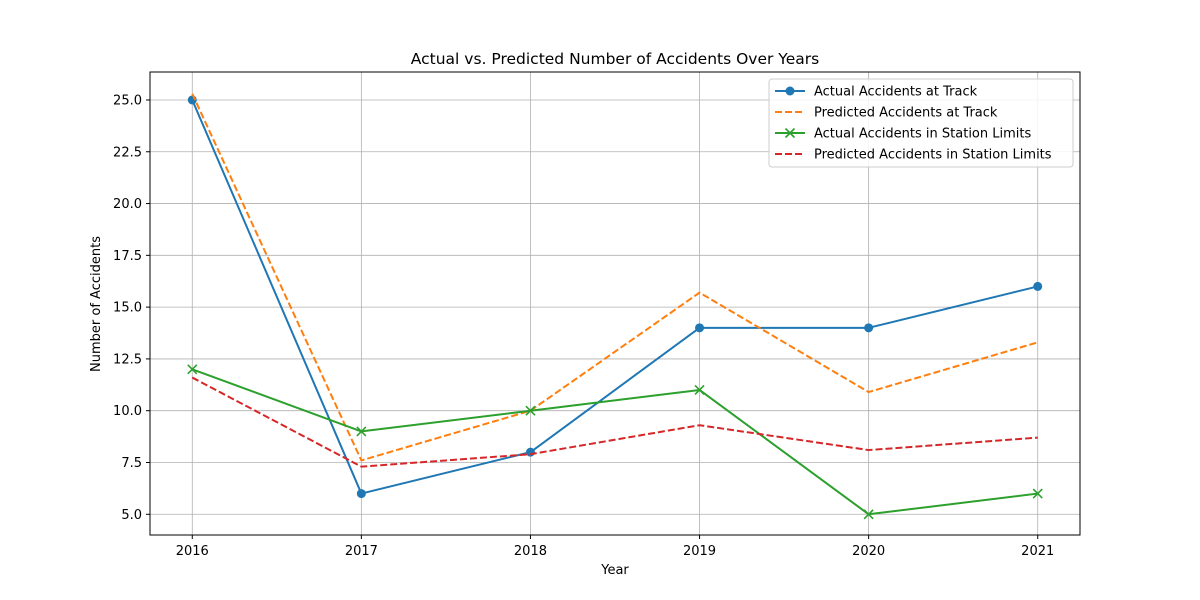 Image resolution: width=1200 pixels, height=600 pixels. Describe the element at coordinates (127, 256) in the screenshot. I see `y-tick-label: 17.5` at that location.